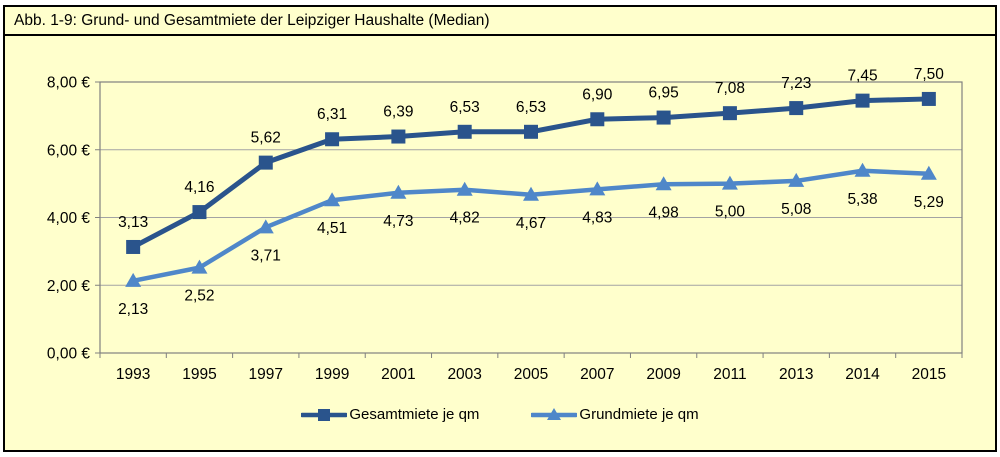 Image resolution: width=1000 pixels, height=457 pixels. Describe the element at coordinates (639, 414) in the screenshot. I see `legend-label-grundmiete: Grundmiete je qm` at that location.